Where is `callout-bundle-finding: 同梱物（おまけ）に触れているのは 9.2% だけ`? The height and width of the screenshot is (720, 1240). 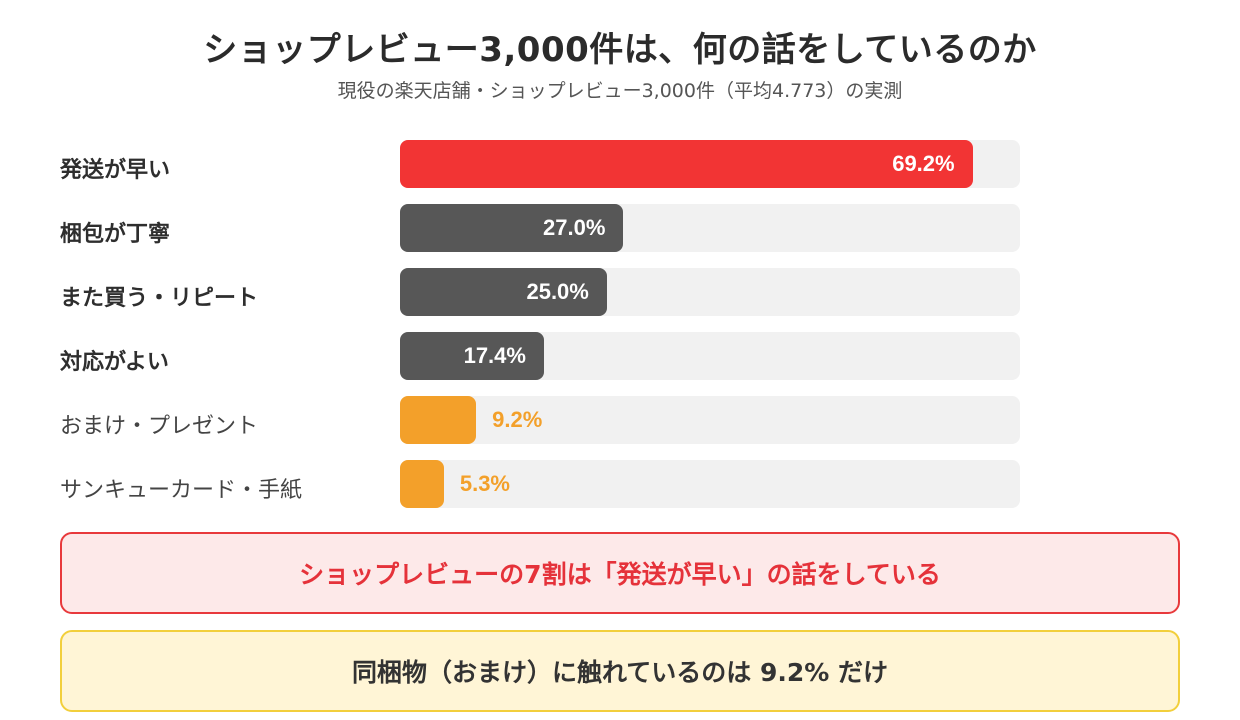 callout-bundle-finding: 同梱物（おまけ）に触れているのは 9.2% だけ is located at coordinates (620, 671).